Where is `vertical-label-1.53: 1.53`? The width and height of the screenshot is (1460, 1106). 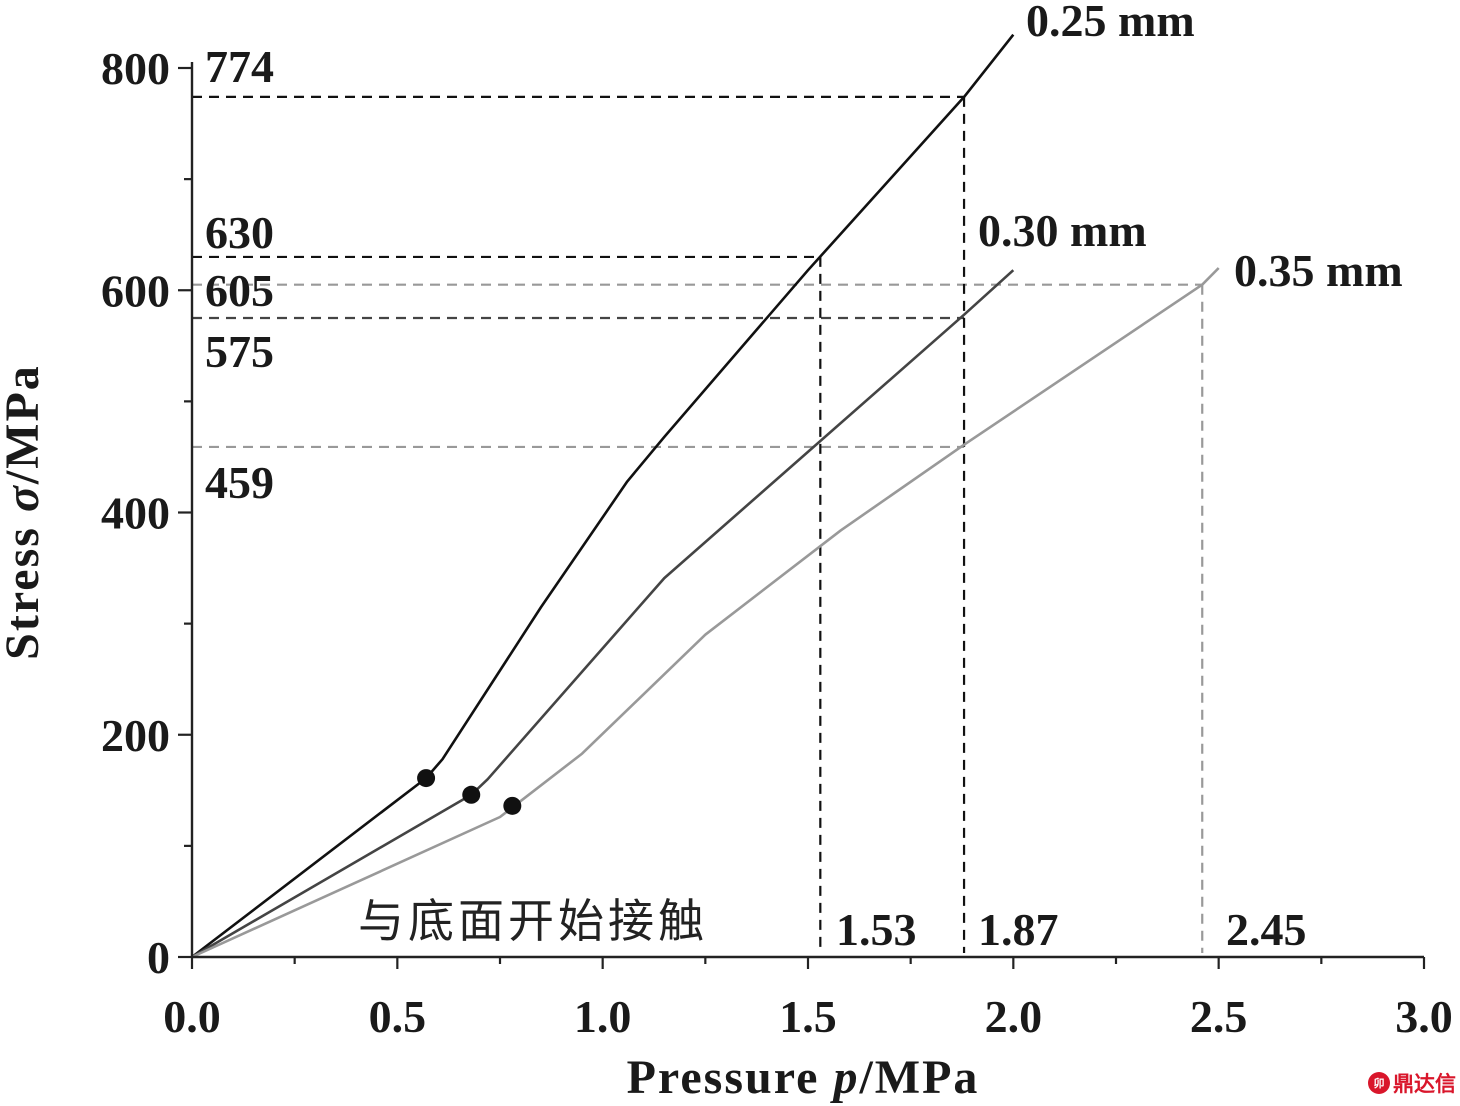 vertical-label-1.53: 1.53 is located at coordinates (876, 929).